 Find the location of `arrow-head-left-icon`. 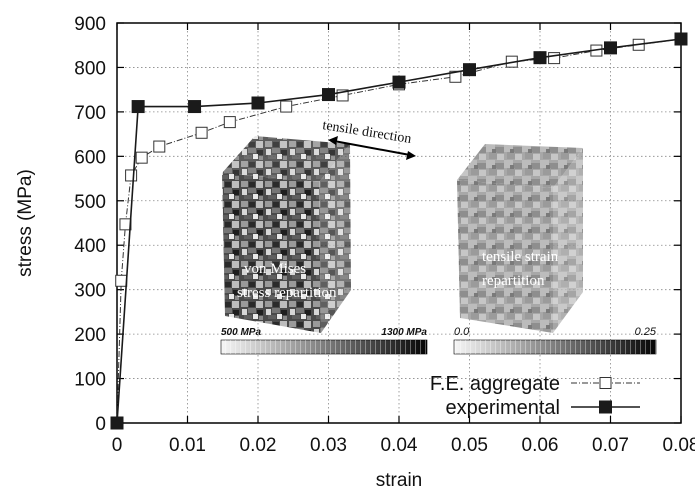

arrow-head-left-icon is located at coordinates (333, 140).